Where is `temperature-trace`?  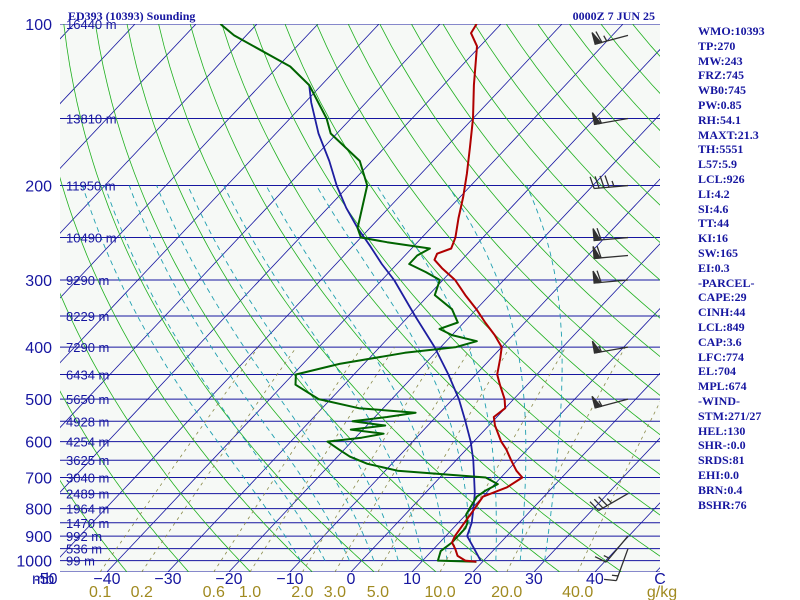 temperature-trace is located at coordinates (478, 293).